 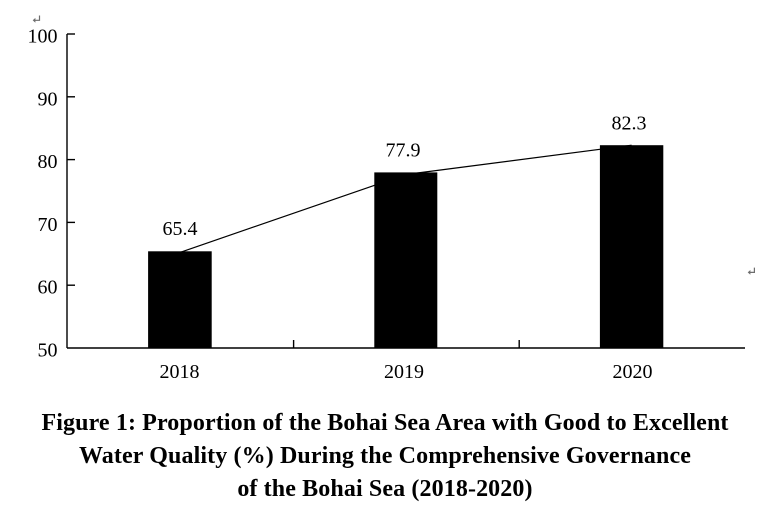 I want to click on svg-text: 50, so click(x=48, y=351).